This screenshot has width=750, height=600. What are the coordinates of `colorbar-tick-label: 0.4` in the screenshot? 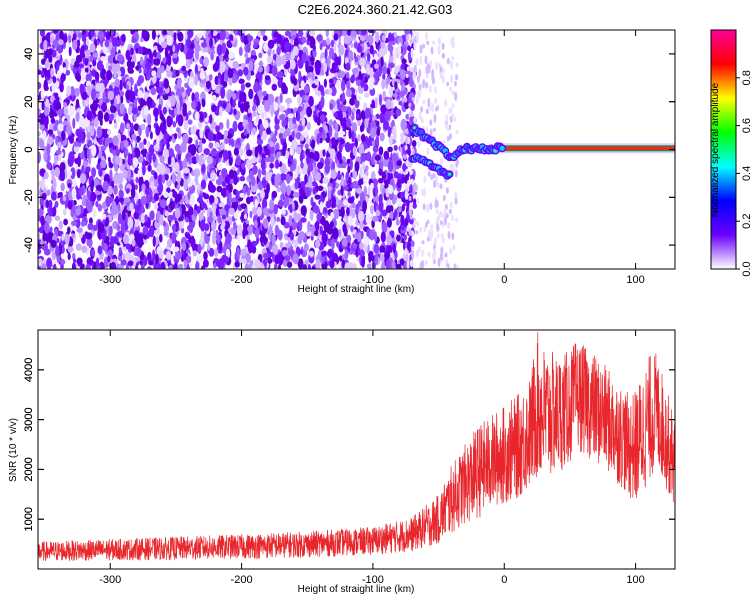 It's located at (745, 173).